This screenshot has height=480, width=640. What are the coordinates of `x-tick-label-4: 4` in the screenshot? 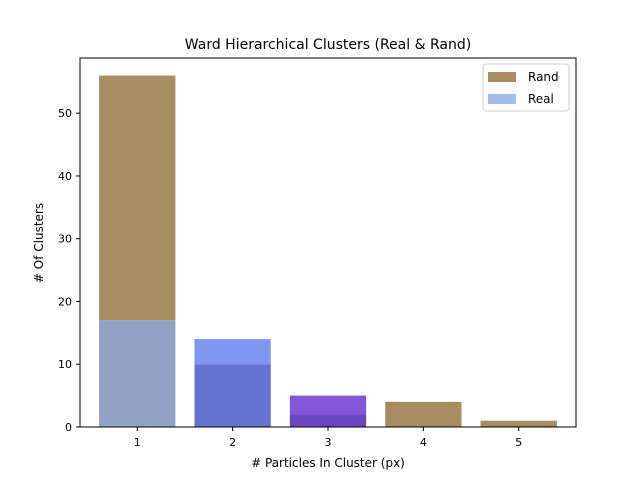 It's located at (423, 442).